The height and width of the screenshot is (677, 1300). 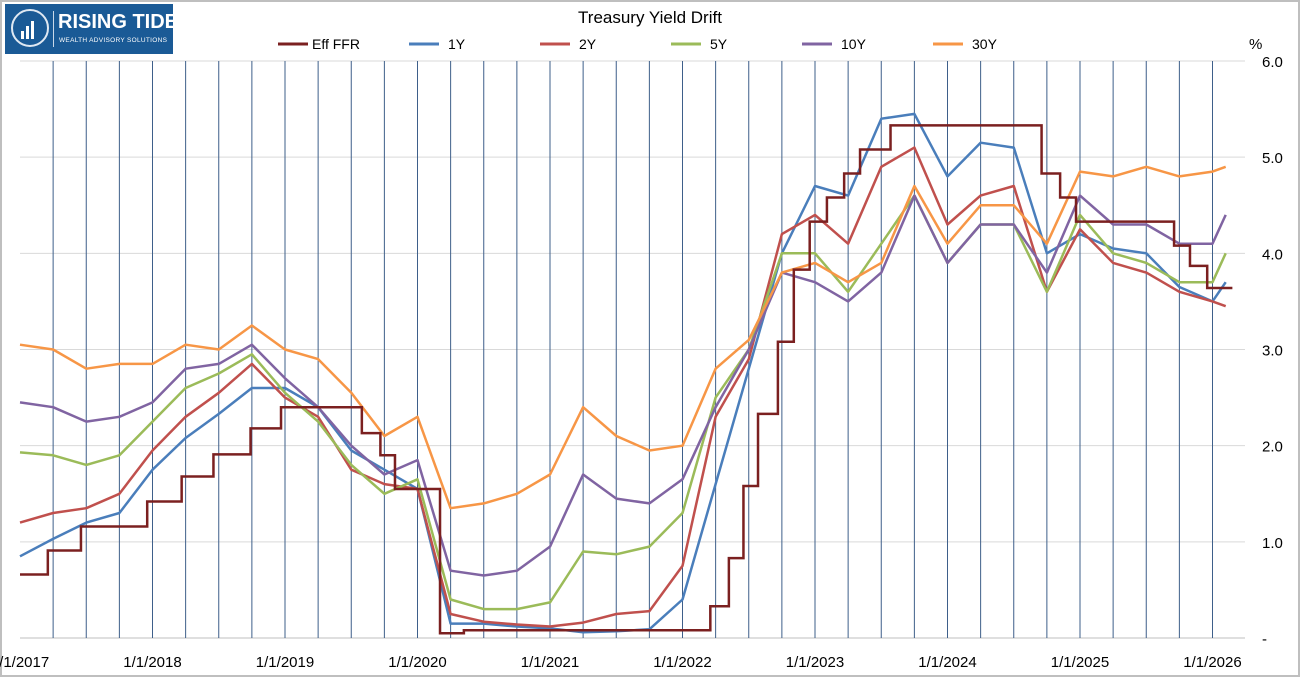 I want to click on rising-tide-logo: RISING TIDE WEALTH ADVISORY SOLUTIONS, so click(x=91, y=29).